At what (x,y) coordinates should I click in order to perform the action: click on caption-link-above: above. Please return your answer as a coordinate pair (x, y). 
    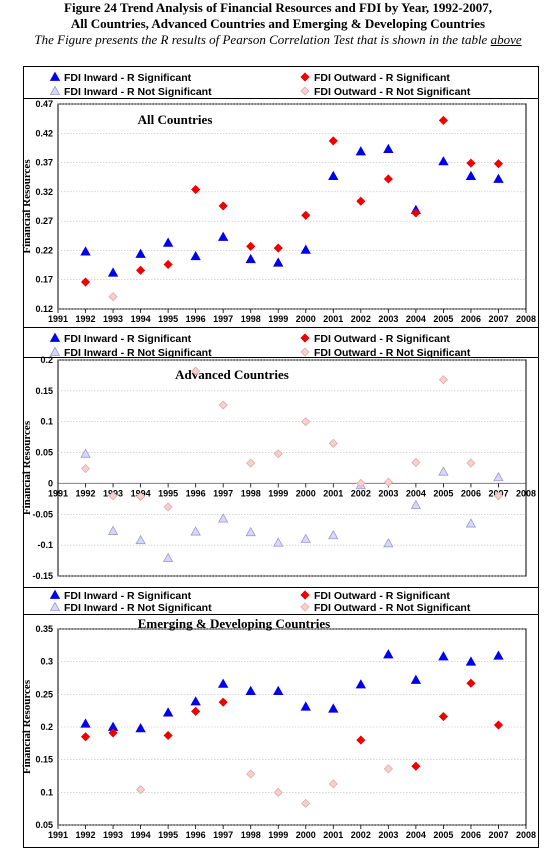
    Looking at the image, I should click on (506, 39).